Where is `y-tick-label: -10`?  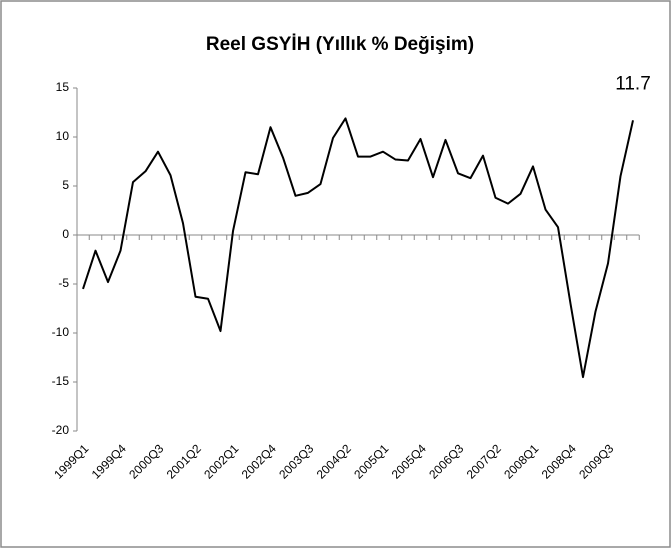
y-tick-label: -10 is located at coordinates (61, 332).